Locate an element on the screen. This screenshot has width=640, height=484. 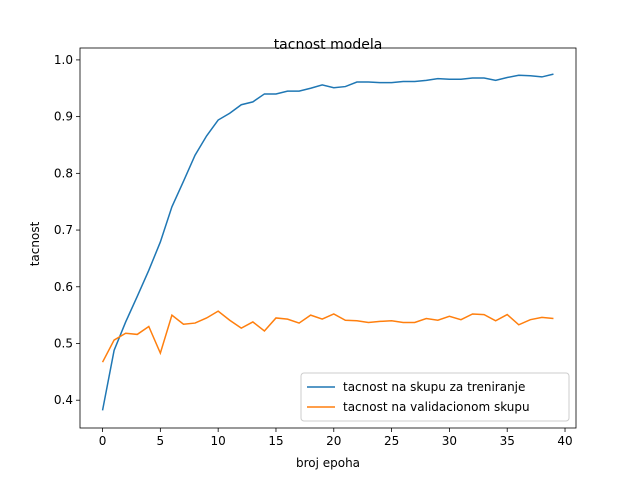
x-tick-label: 5 is located at coordinates (161, 441).